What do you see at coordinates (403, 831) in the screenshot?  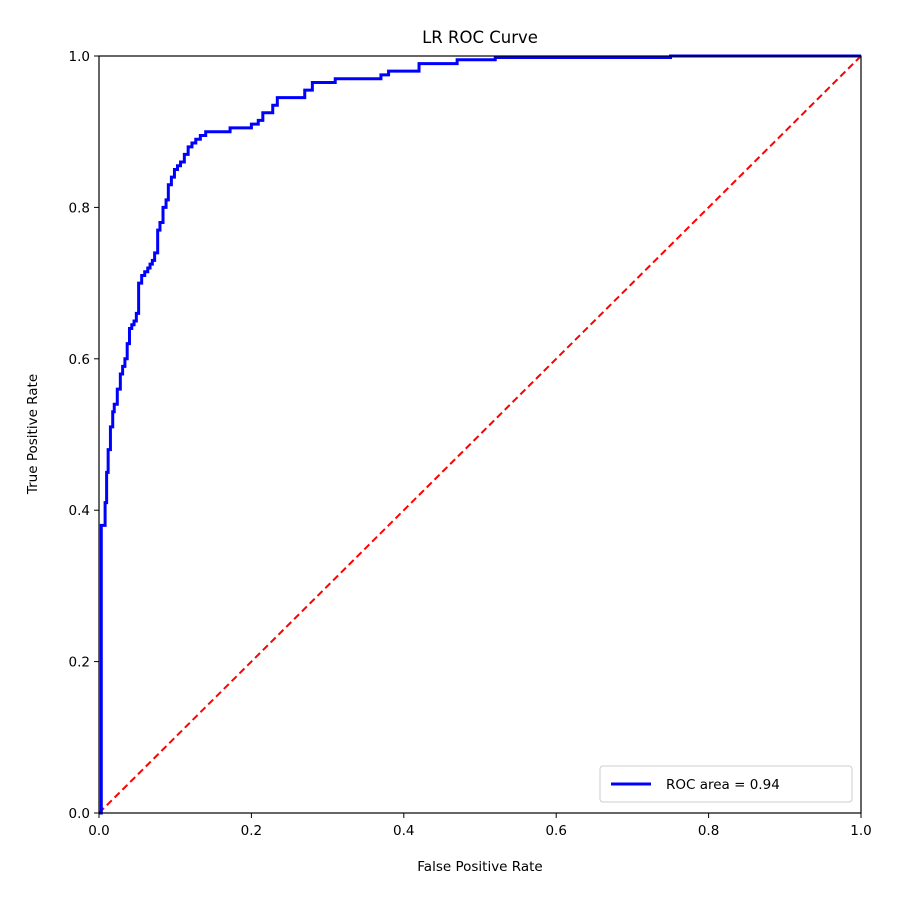 I see `x-tick-label: 0.4` at bounding box center [403, 831].